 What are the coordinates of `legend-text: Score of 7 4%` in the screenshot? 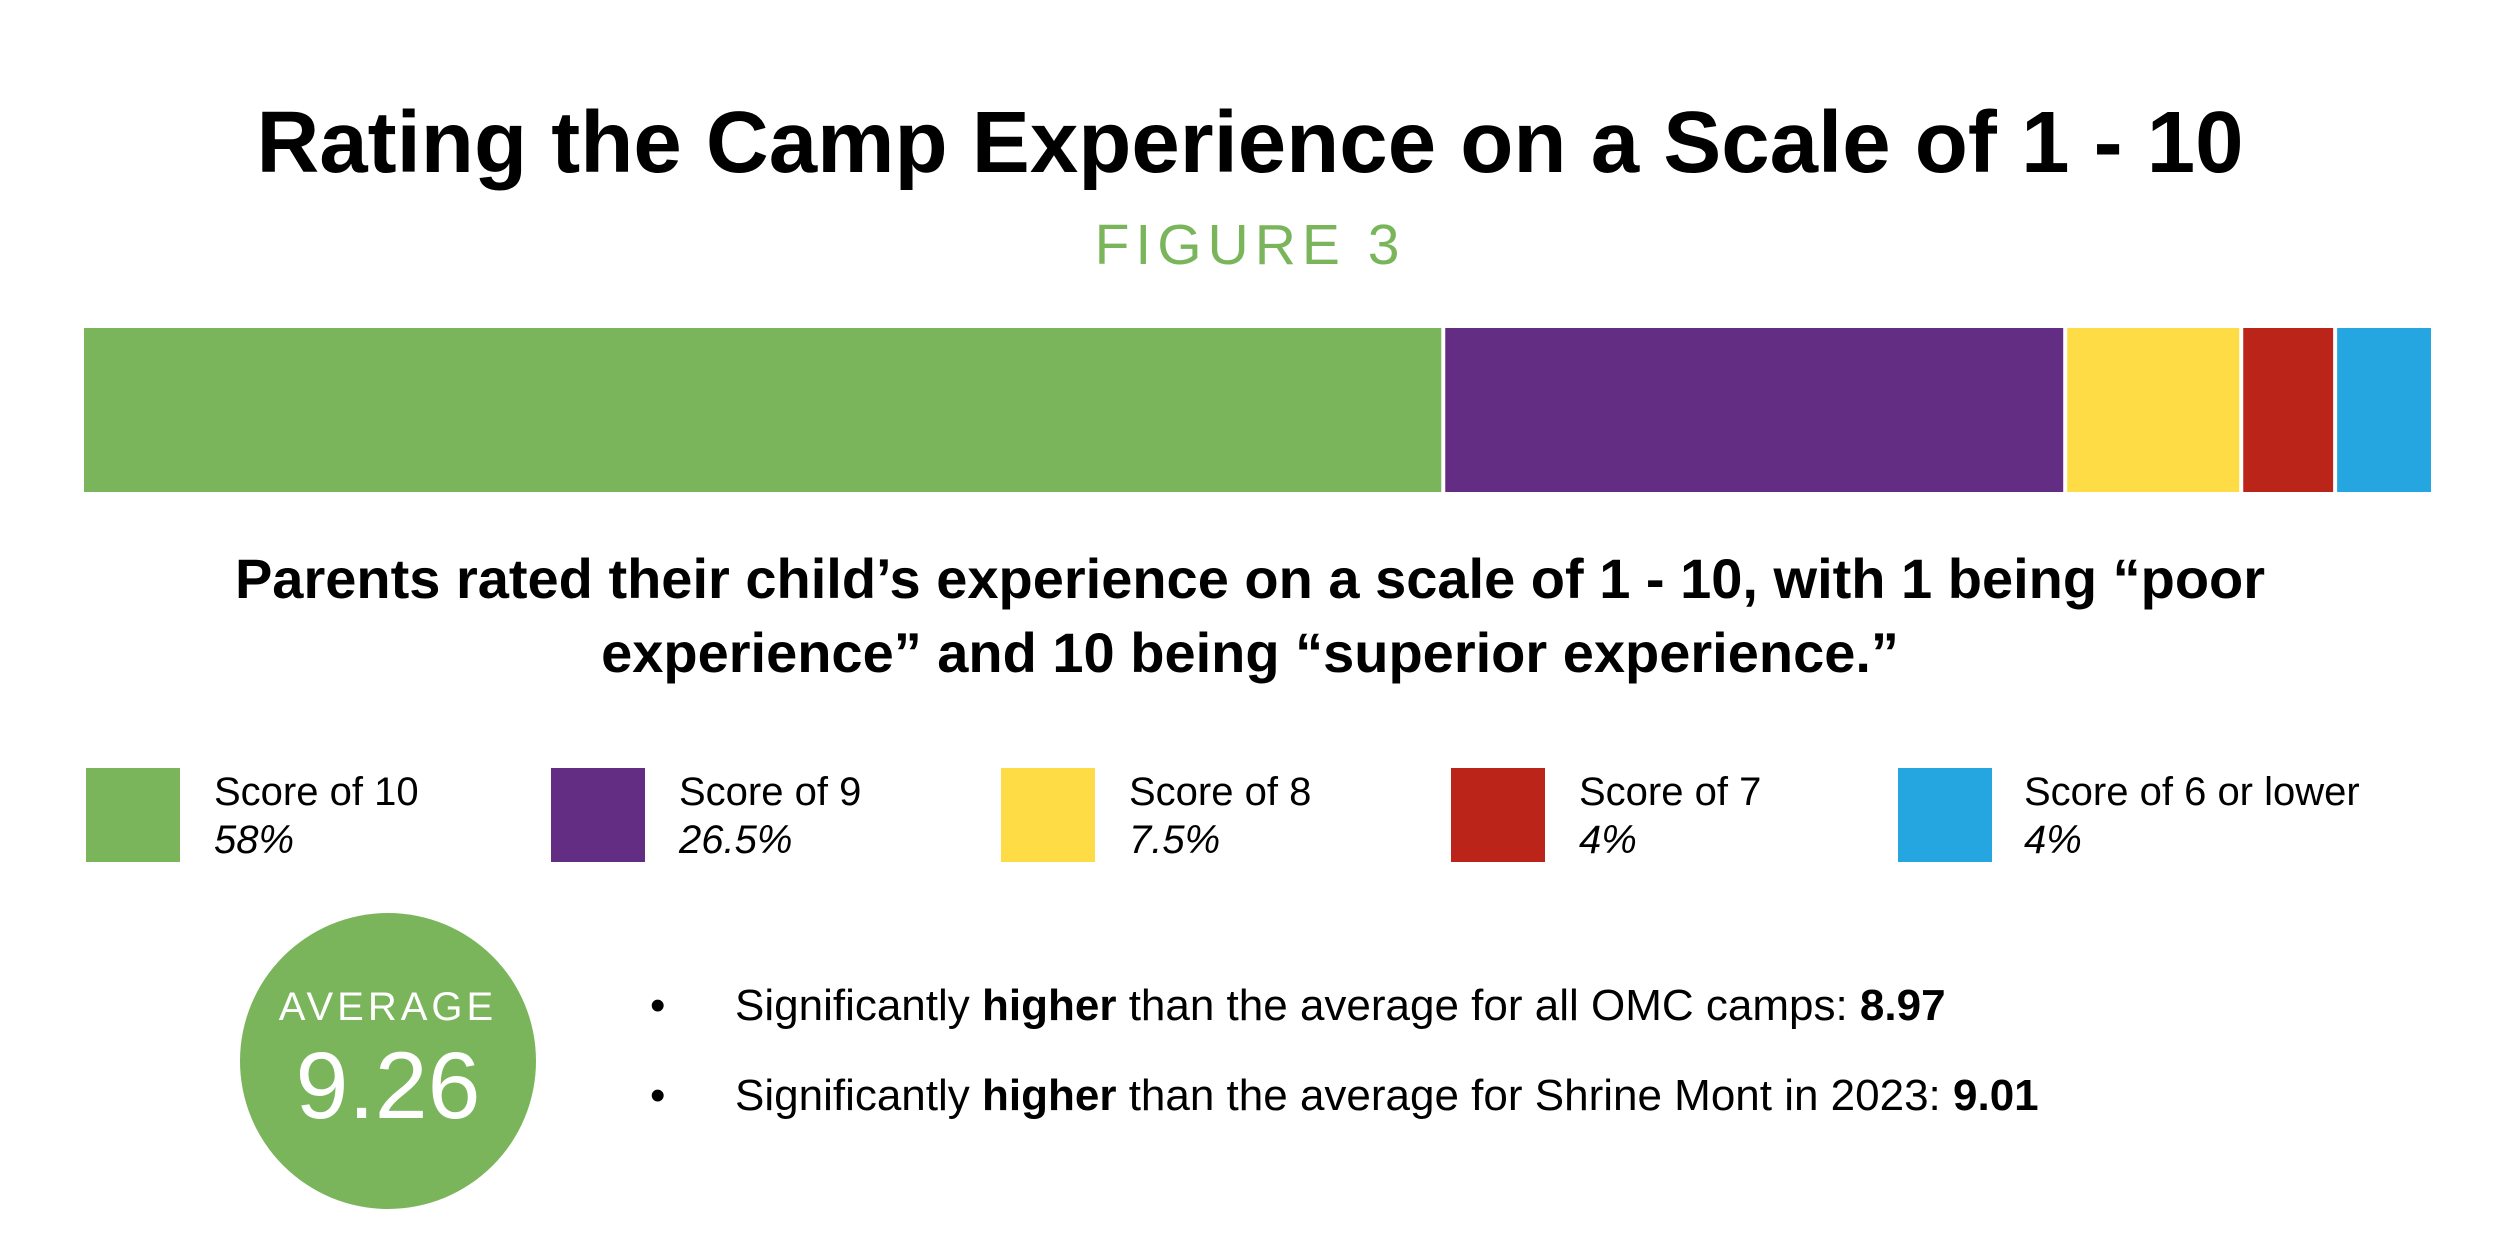 It's located at (1670, 816).